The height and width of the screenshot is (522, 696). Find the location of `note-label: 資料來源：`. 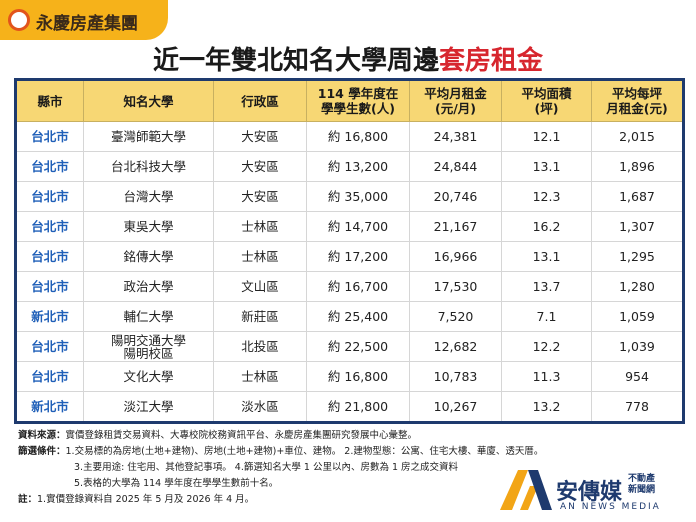

note-label: 資料來源： is located at coordinates (42, 435).